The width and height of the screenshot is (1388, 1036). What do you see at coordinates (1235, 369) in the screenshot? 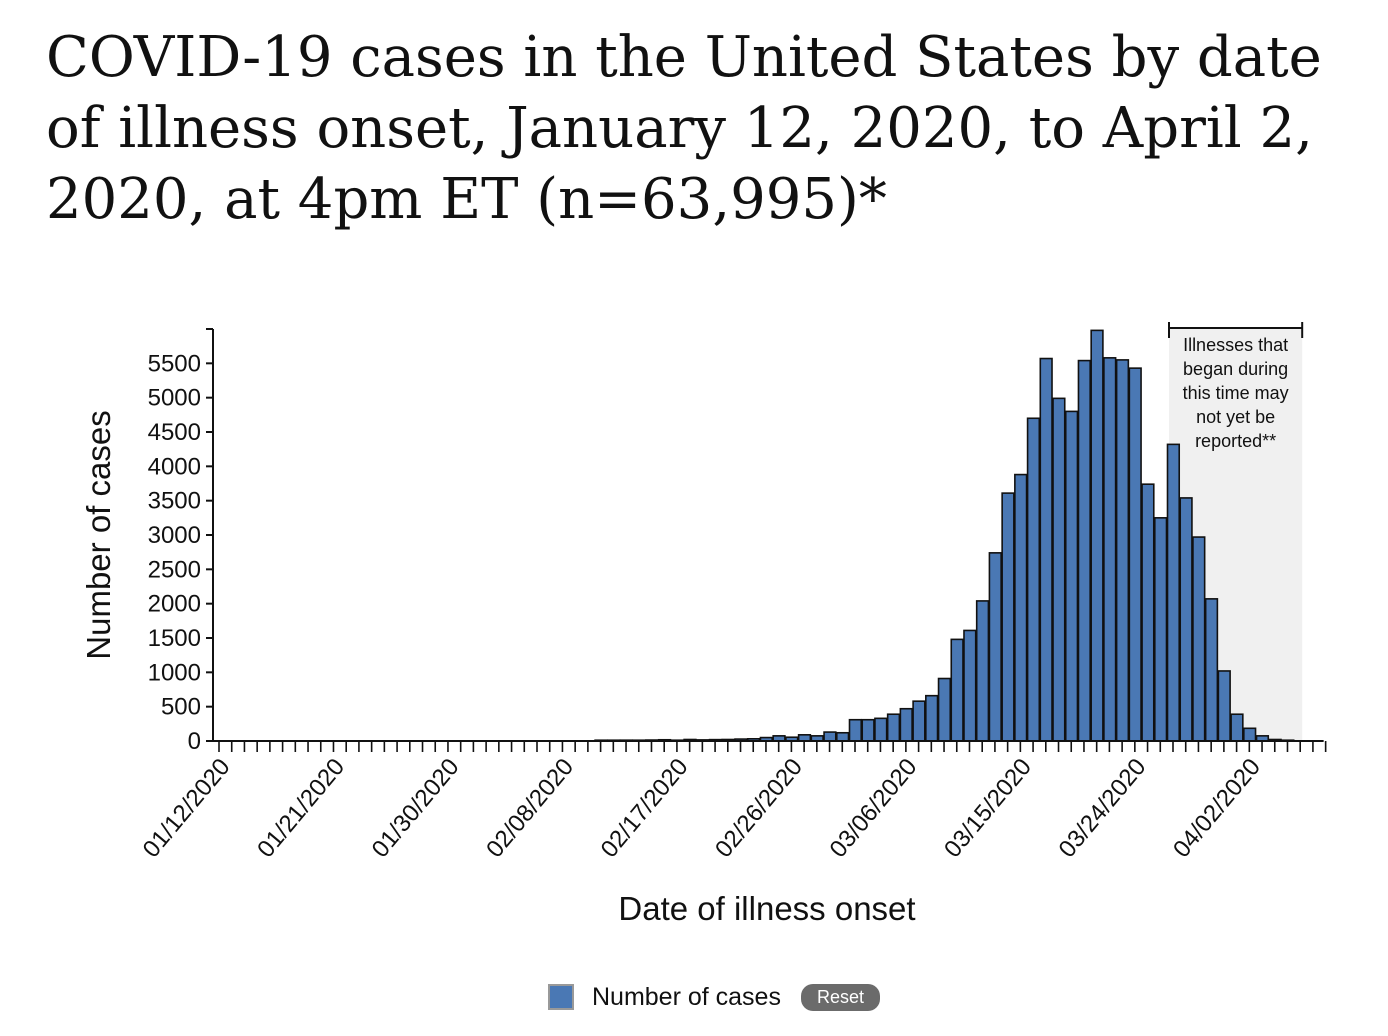
I see `annotation-text-line: began during` at bounding box center [1235, 369].